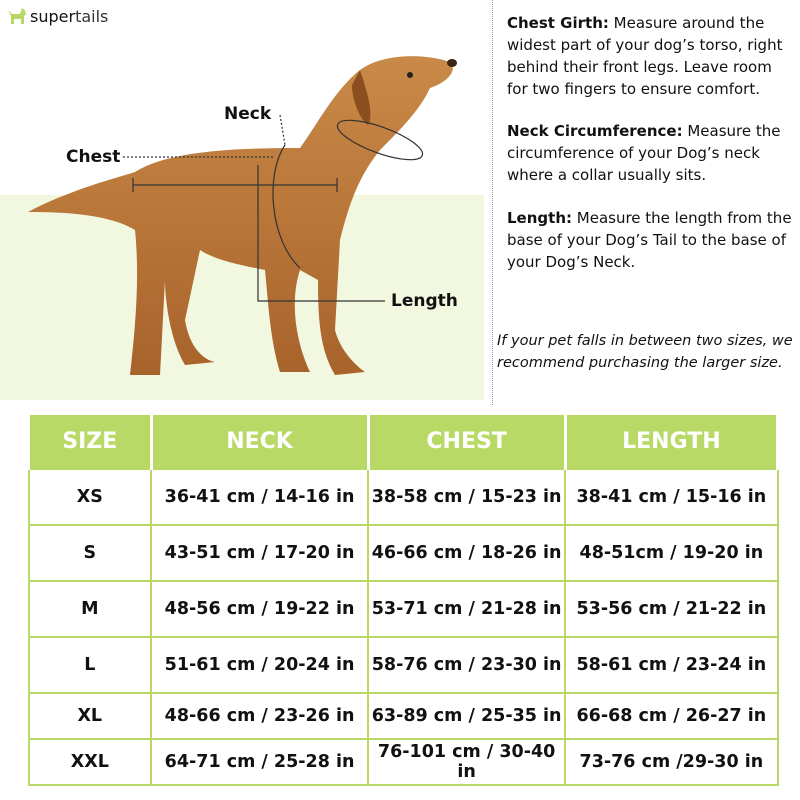 The height and width of the screenshot is (800, 800). Describe the element at coordinates (671, 496) in the screenshot. I see `length-cell: 38-41 cm / 15-16 in` at that location.